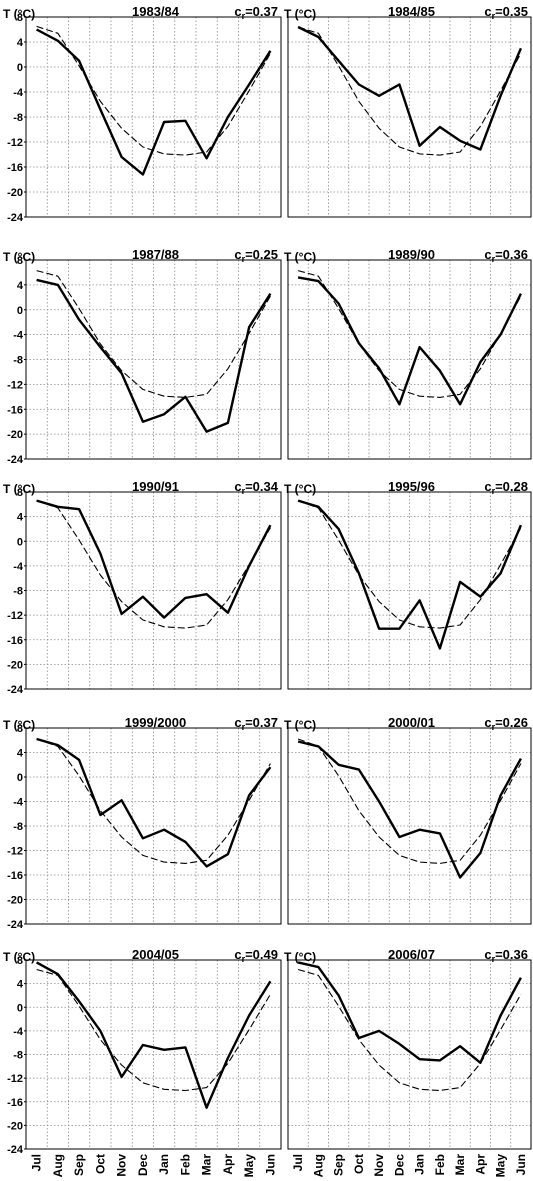  I want to click on x-tick-label: May, so click(501, 1166).